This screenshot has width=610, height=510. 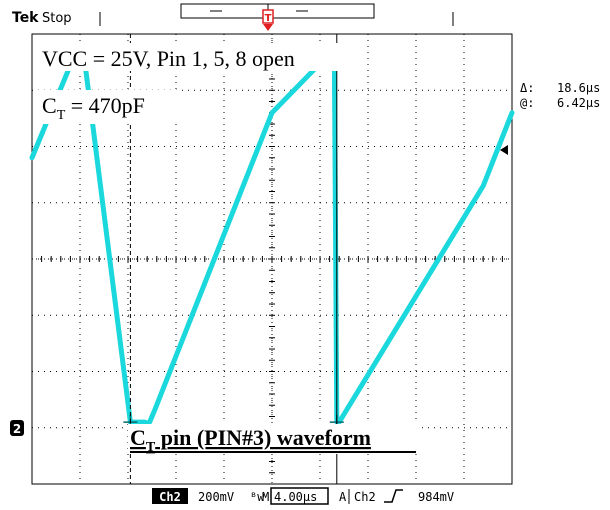 I want to click on delta-value: 18.6µs, so click(x=578, y=88).